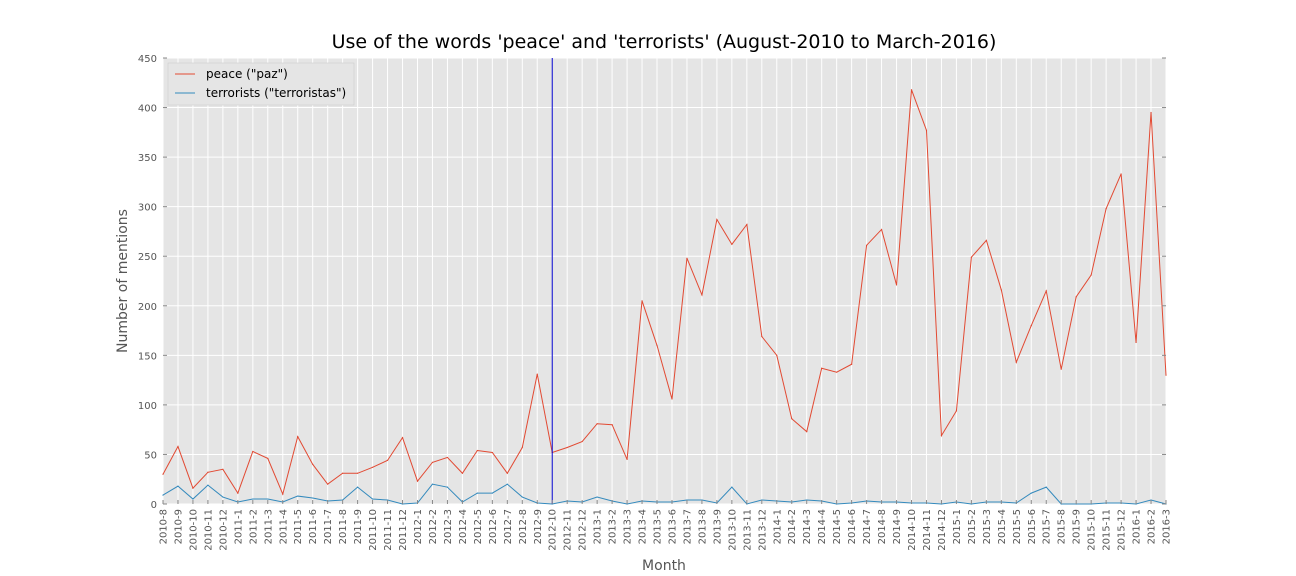 The height and width of the screenshot is (576, 1296). What do you see at coordinates (433, 526) in the screenshot?
I see `x-tick-label: 2012-2` at bounding box center [433, 526].